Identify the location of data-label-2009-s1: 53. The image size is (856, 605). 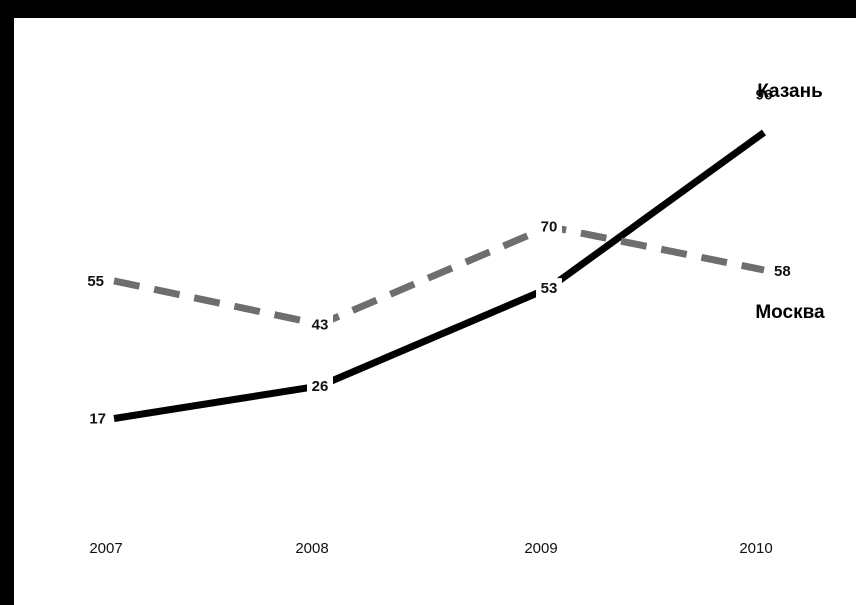
(549, 288).